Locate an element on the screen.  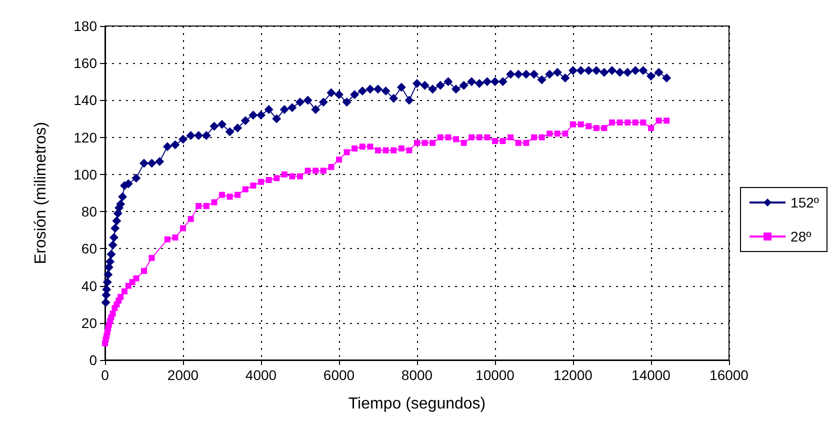
x-tick-label: 4000 is located at coordinates (261, 375).